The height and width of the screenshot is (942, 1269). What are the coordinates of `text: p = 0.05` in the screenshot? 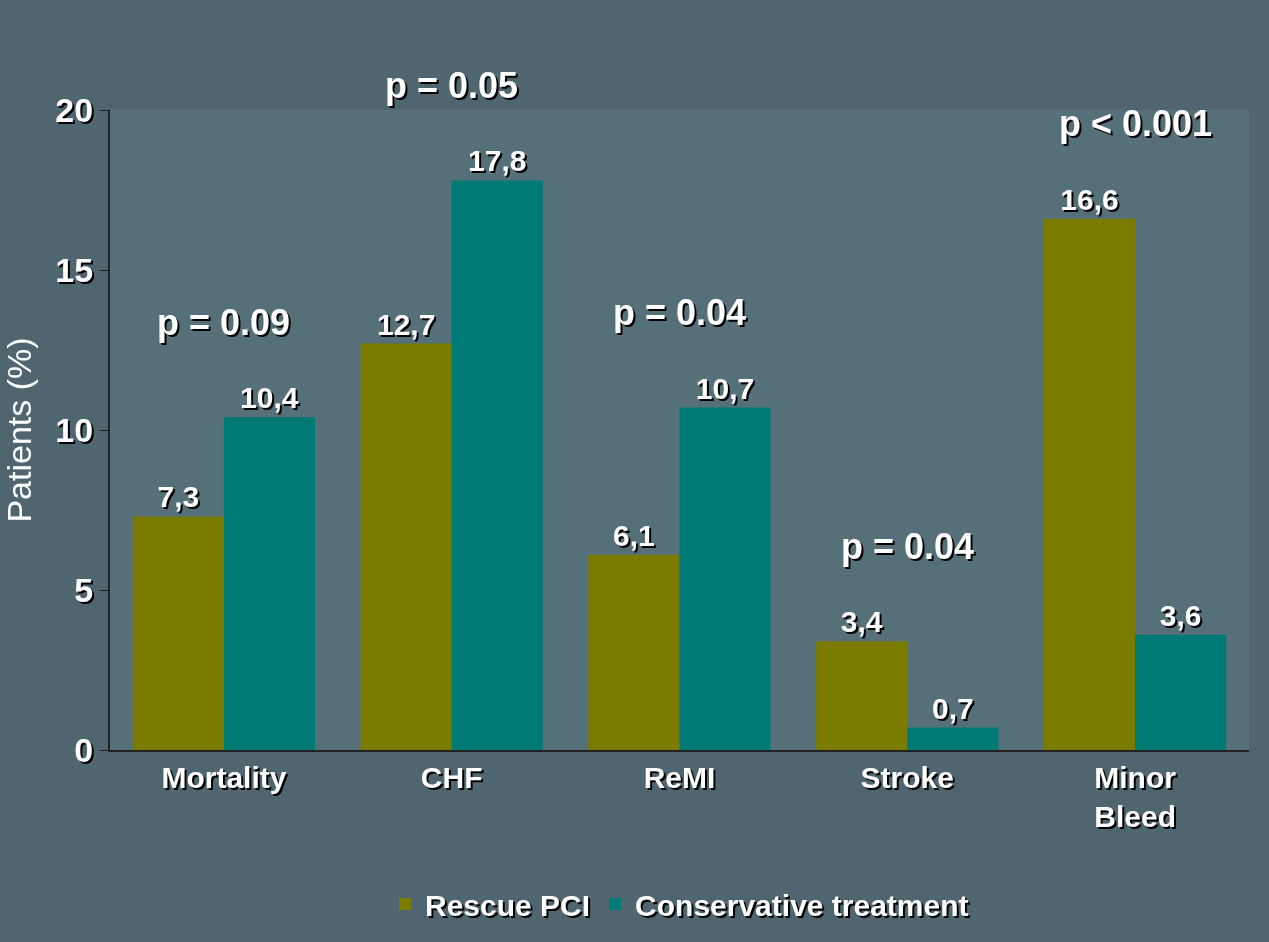 It's located at (452, 85).